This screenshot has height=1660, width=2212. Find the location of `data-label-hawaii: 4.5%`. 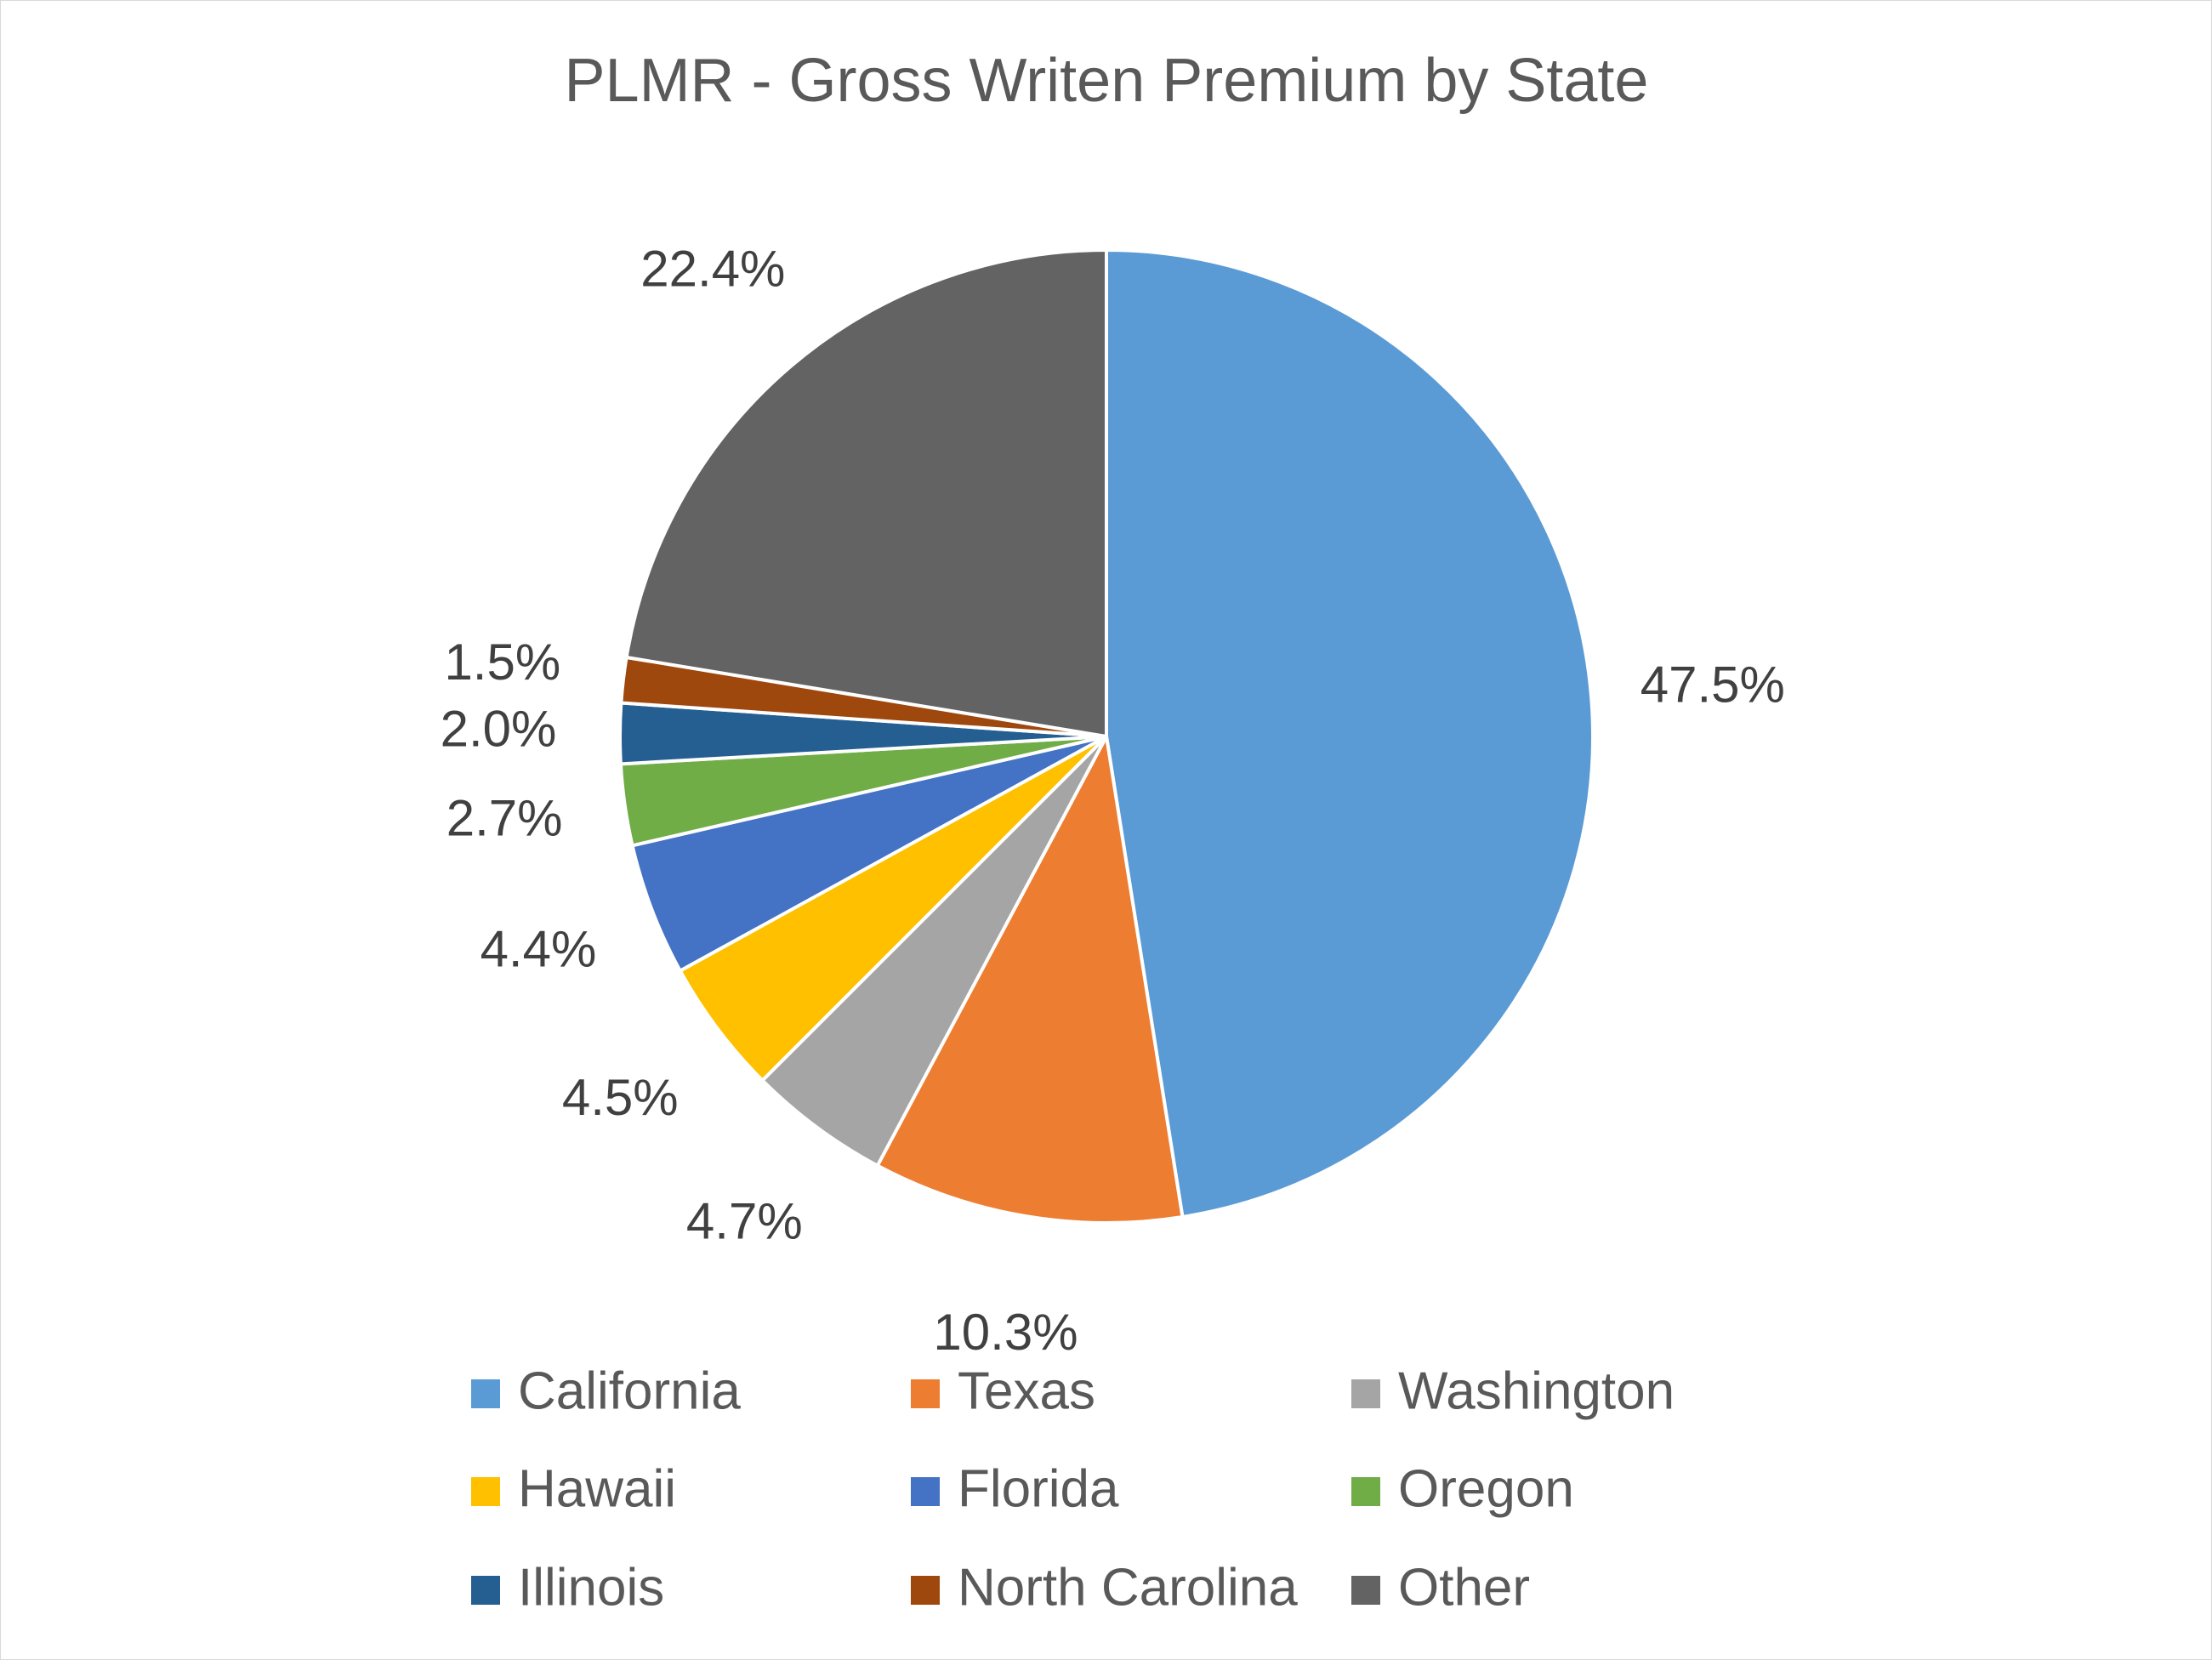

data-label-hawaii: 4.5% is located at coordinates (620, 1097).